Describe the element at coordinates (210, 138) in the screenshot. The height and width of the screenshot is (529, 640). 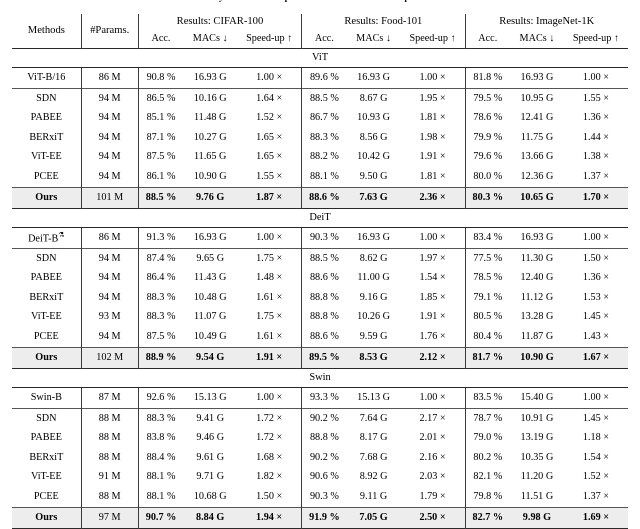
I see `cell-cifar-macs: 10.27 G` at that location.